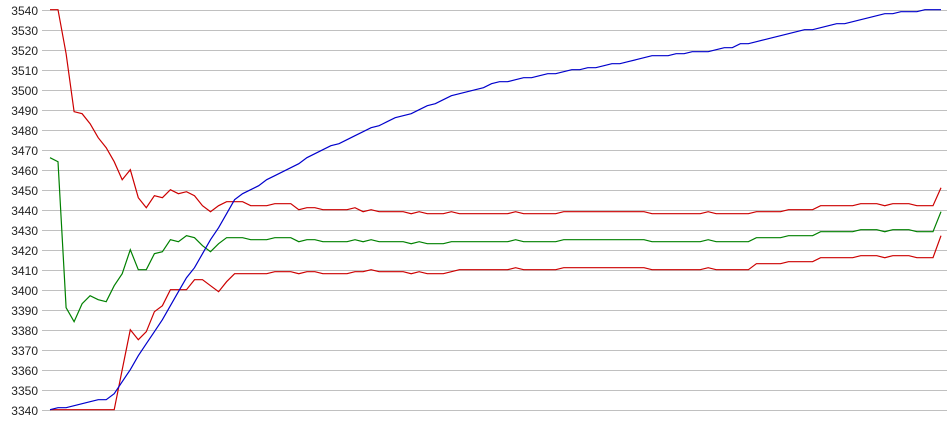  What do you see at coordinates (24, 231) in the screenshot?
I see `y-tick-label: 3430` at bounding box center [24, 231].